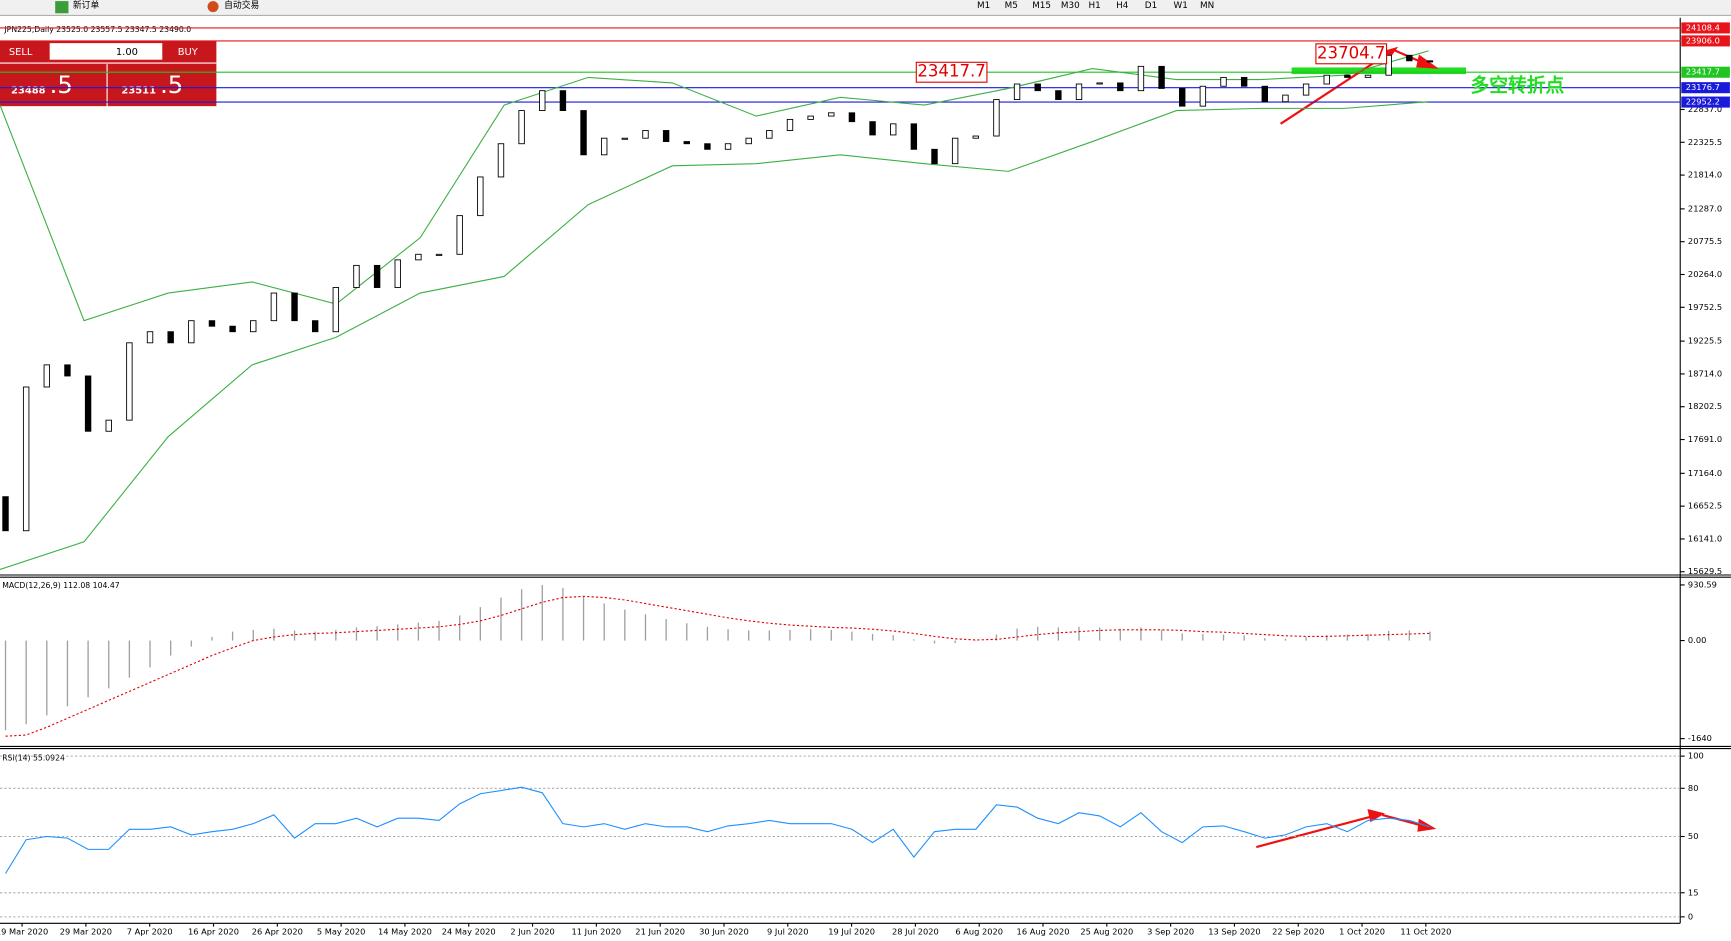 The width and height of the screenshot is (1731, 941). Describe the element at coordinates (24, 932) in the screenshot. I see `x-tick-label: 19 Mar 2020` at that location.